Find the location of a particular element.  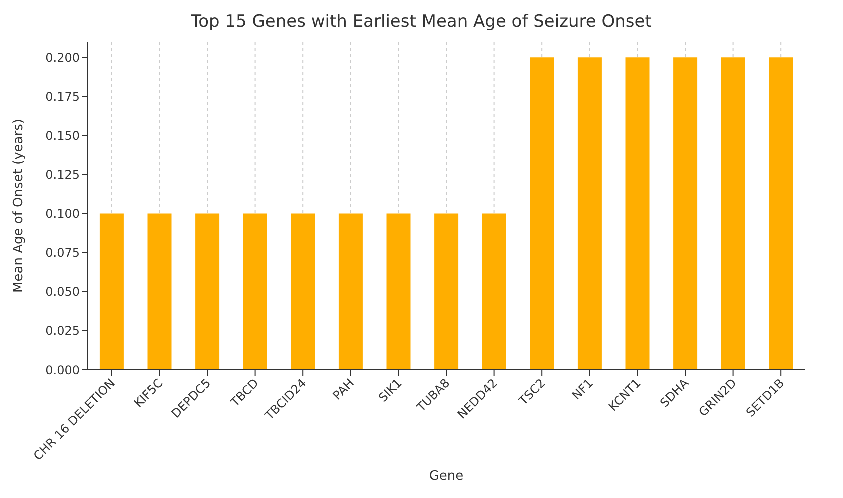

y-tick-label: 0.200 is located at coordinates (63, 57).